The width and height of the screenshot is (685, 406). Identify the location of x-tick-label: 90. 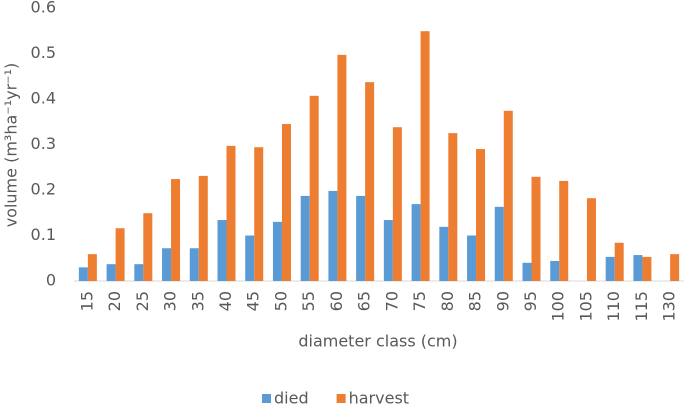
(502, 301).